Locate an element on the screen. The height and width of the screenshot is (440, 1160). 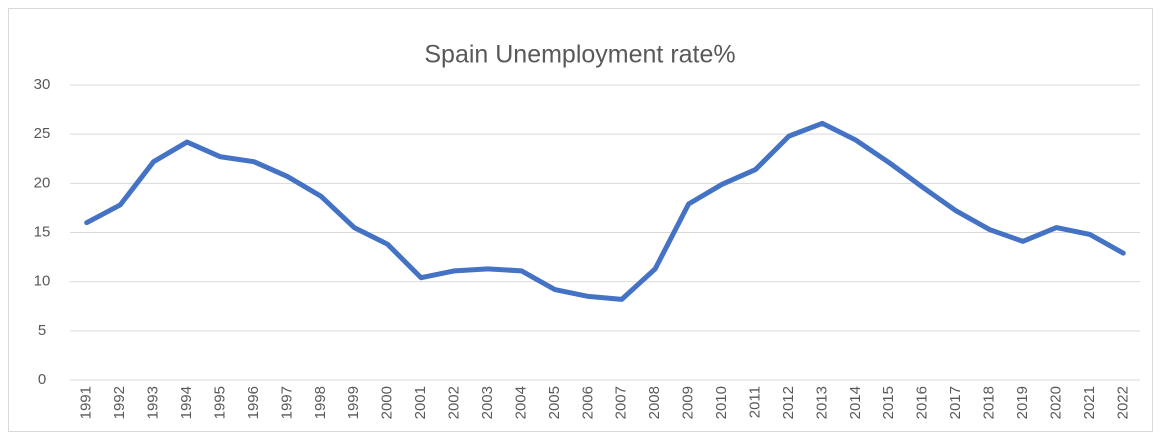
x-tick-label: 2020 is located at coordinates (1055, 402).